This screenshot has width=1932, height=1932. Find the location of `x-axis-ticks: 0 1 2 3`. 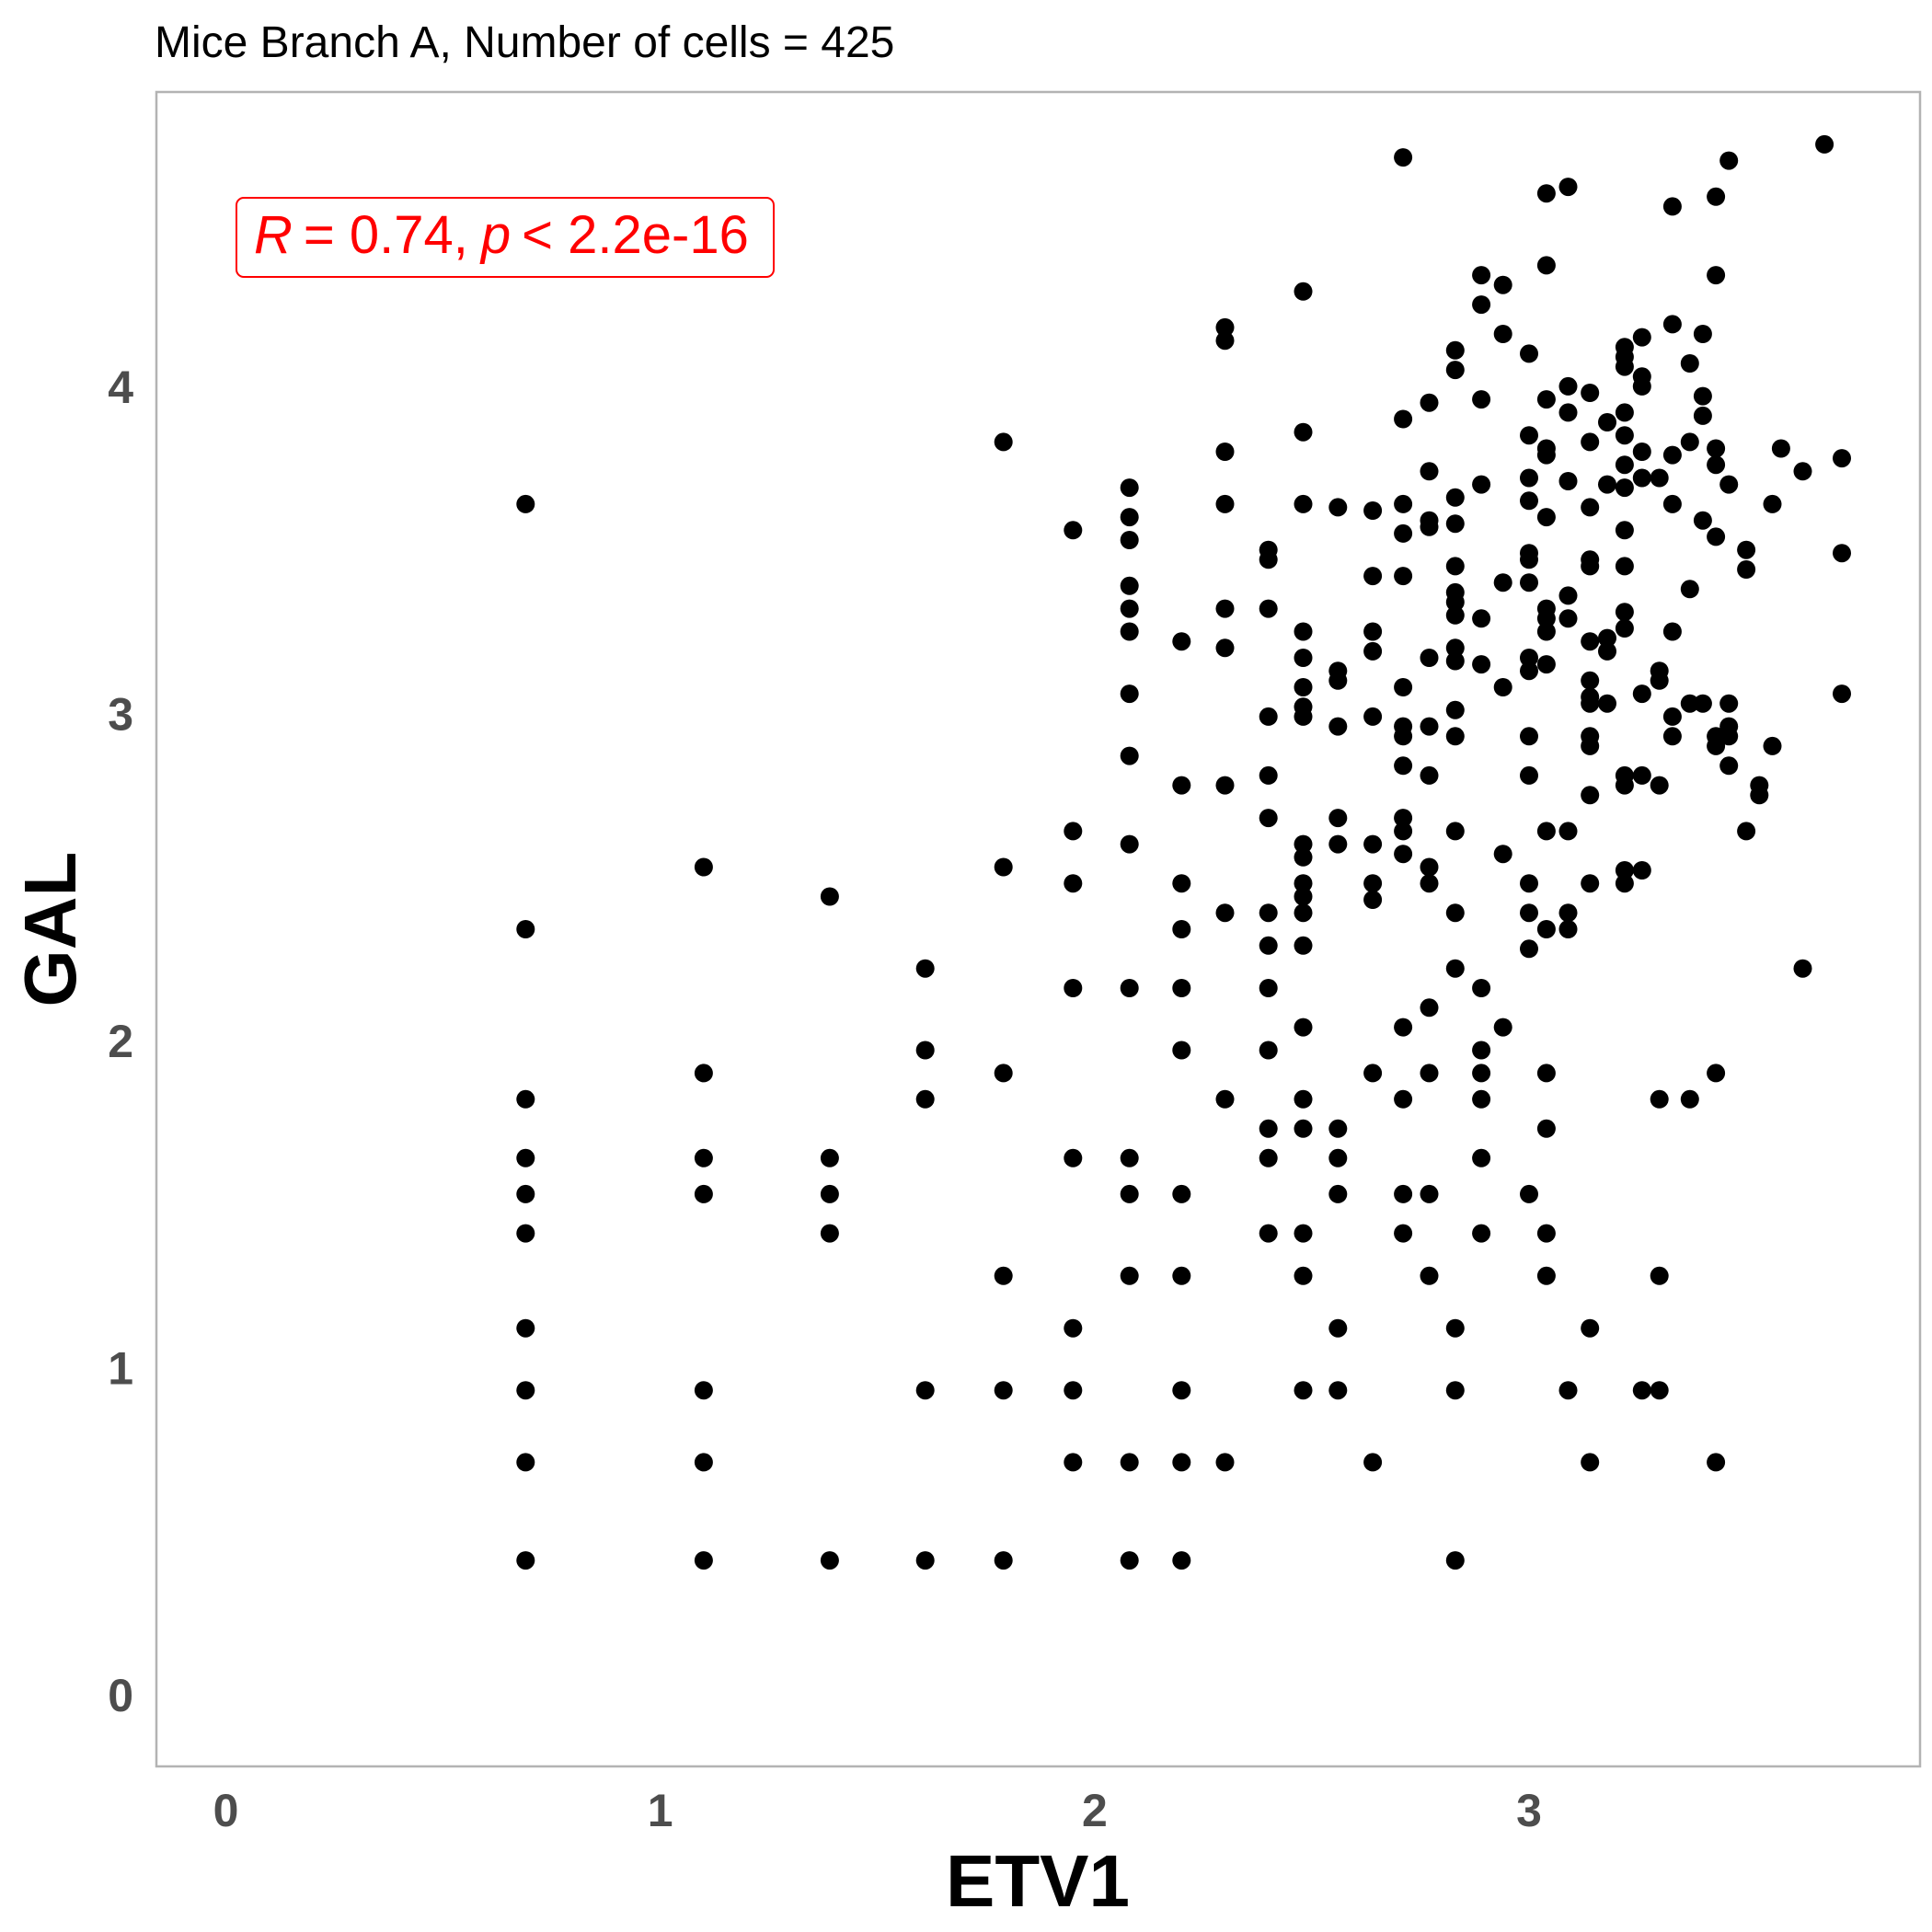

x-axis-ticks: 0 1 2 3 is located at coordinates (877, 1810).